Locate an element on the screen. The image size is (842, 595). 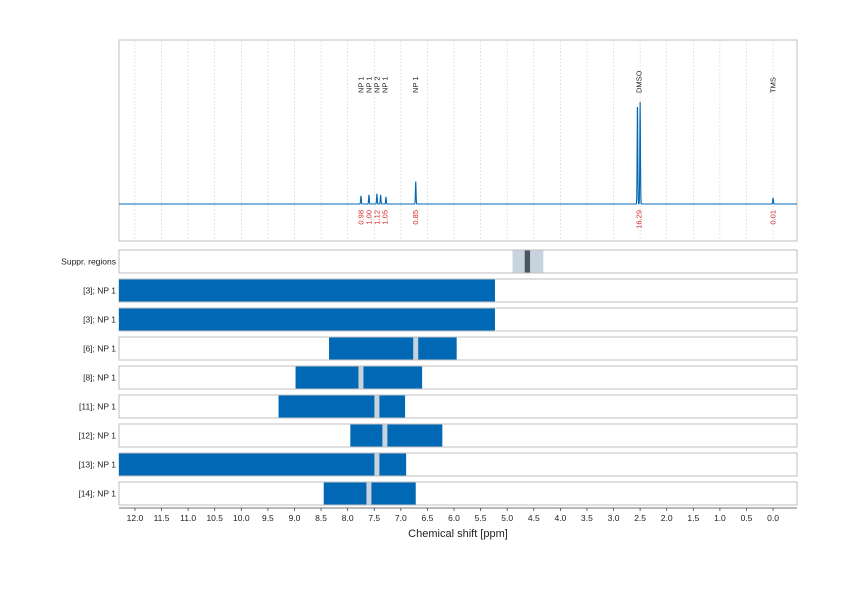
x-tick-label: 5.0 is located at coordinates (507, 518).